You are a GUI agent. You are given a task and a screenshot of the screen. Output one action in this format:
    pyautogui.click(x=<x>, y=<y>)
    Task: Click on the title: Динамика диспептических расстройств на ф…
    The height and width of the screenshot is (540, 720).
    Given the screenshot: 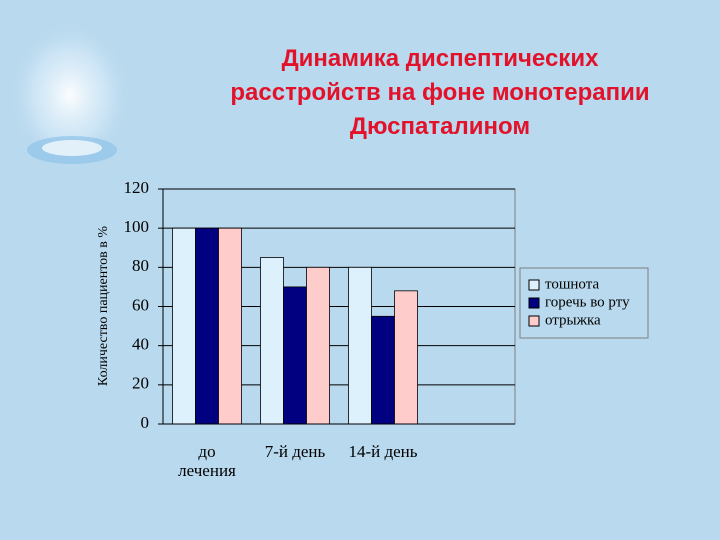 What is the action you would take?
    pyautogui.click(x=440, y=92)
    